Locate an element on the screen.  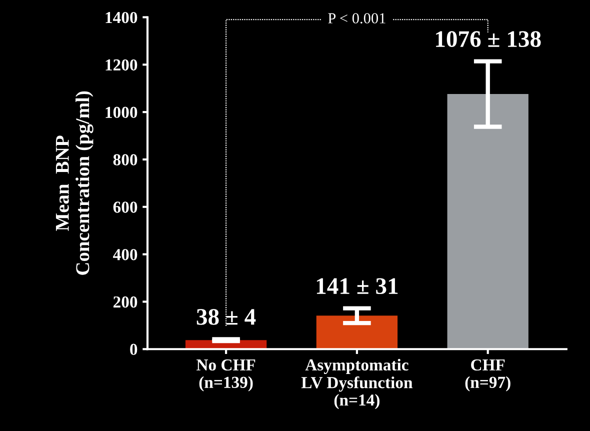
x-tick-label: No CHF (n=139) is located at coordinates (226, 375).